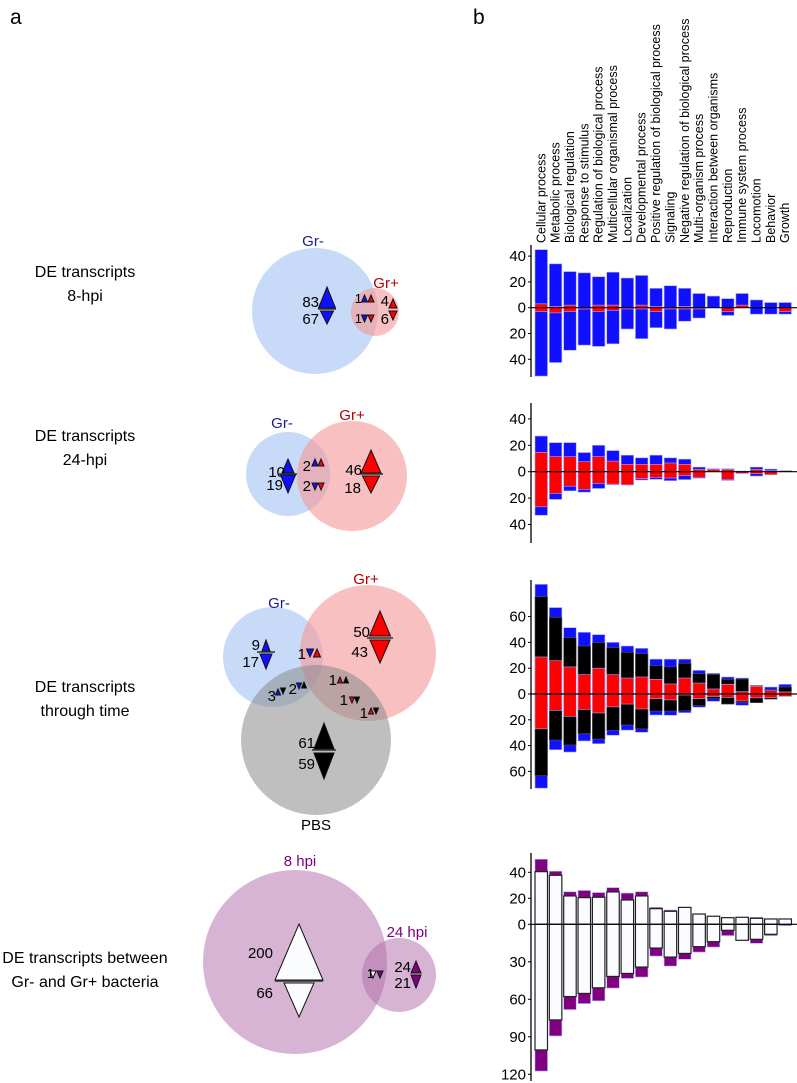  What do you see at coordinates (85, 982) in the screenshot?
I see `row-title-line: Gr- and Gr+ bacteria` at bounding box center [85, 982].